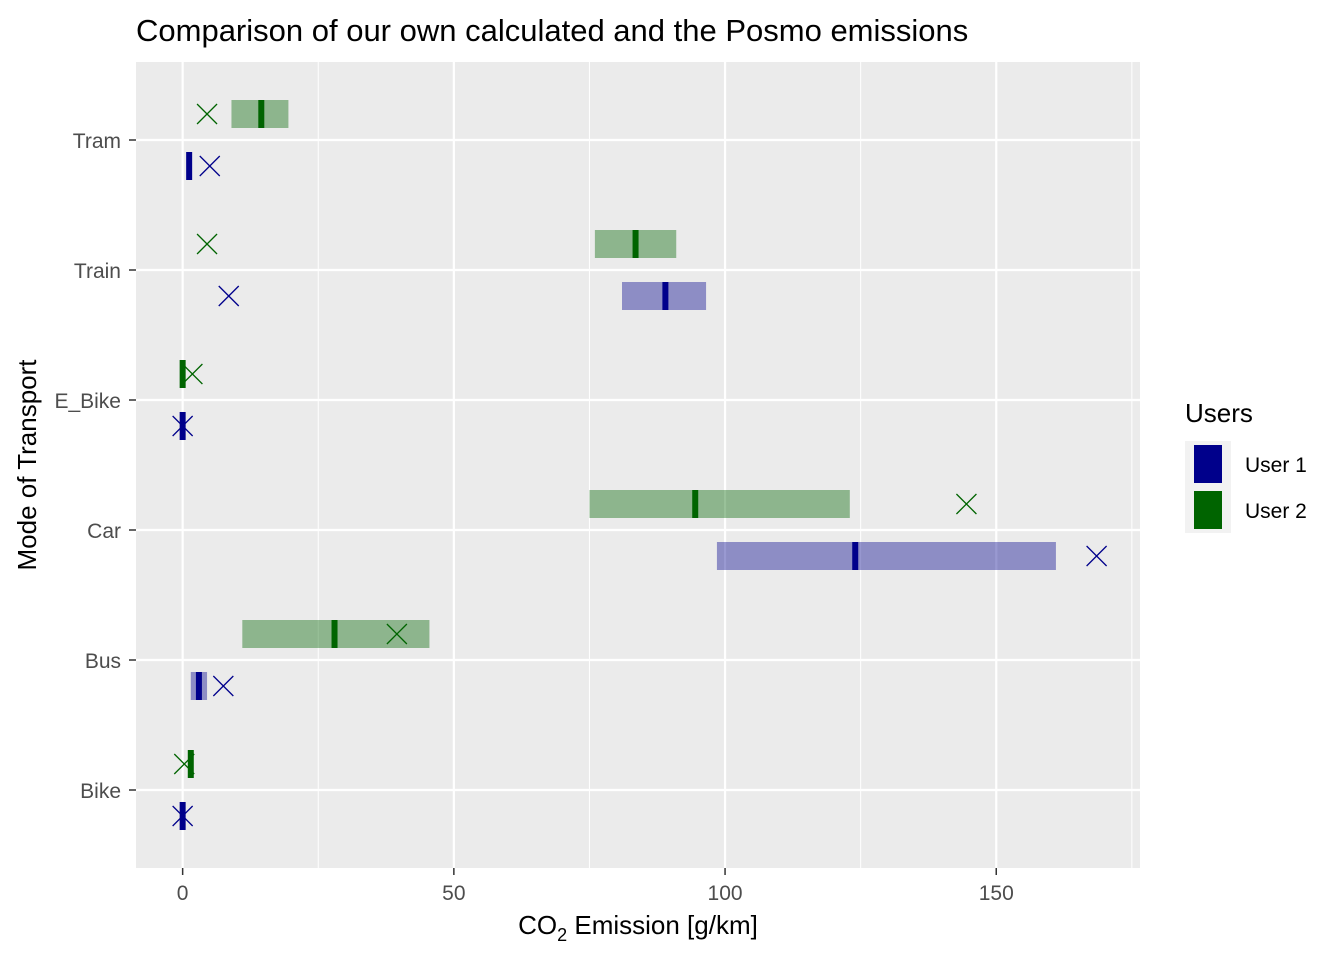 The image size is (1344, 960). Describe the element at coordinates (183, 893) in the screenshot. I see `x-tick-label: 0` at that location.